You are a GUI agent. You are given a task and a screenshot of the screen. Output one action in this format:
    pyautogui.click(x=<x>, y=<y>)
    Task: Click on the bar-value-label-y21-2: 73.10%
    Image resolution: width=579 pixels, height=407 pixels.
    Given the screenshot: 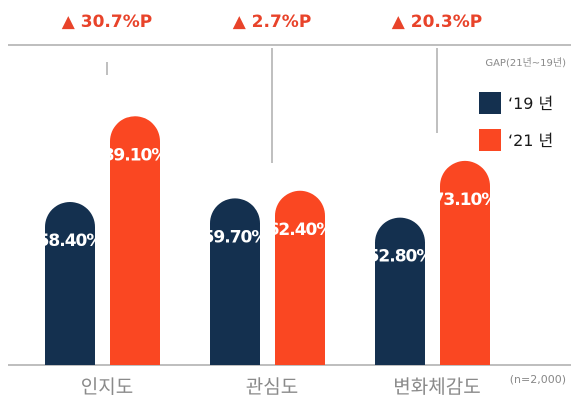 What is the action you would take?
    pyautogui.click(x=466, y=200)
    